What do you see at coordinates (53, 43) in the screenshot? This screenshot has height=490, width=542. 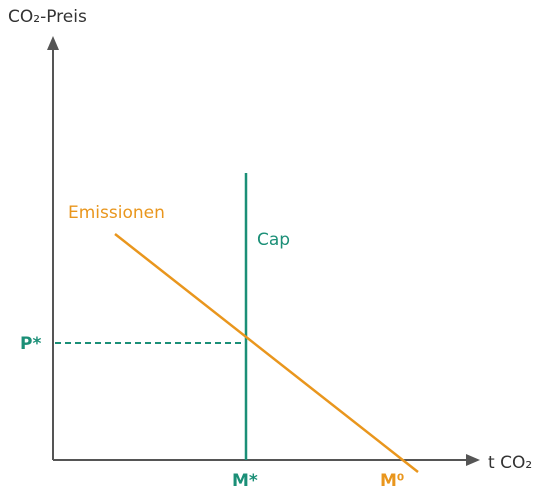 I see `y-axis-arrow` at bounding box center [53, 43].